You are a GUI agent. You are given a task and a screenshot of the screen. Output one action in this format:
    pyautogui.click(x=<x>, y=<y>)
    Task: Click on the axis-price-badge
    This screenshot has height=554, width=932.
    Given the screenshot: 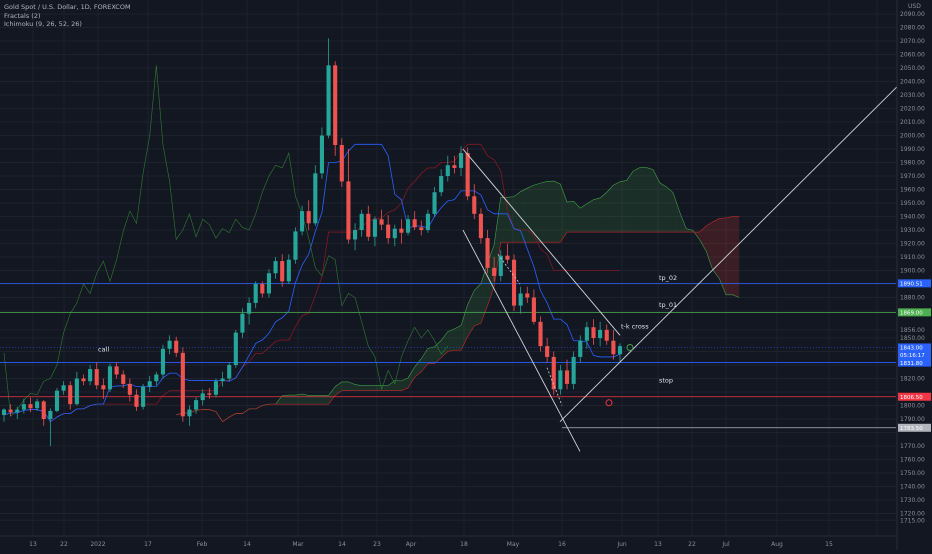 What is the action you would take?
    pyautogui.click(x=914, y=283)
    